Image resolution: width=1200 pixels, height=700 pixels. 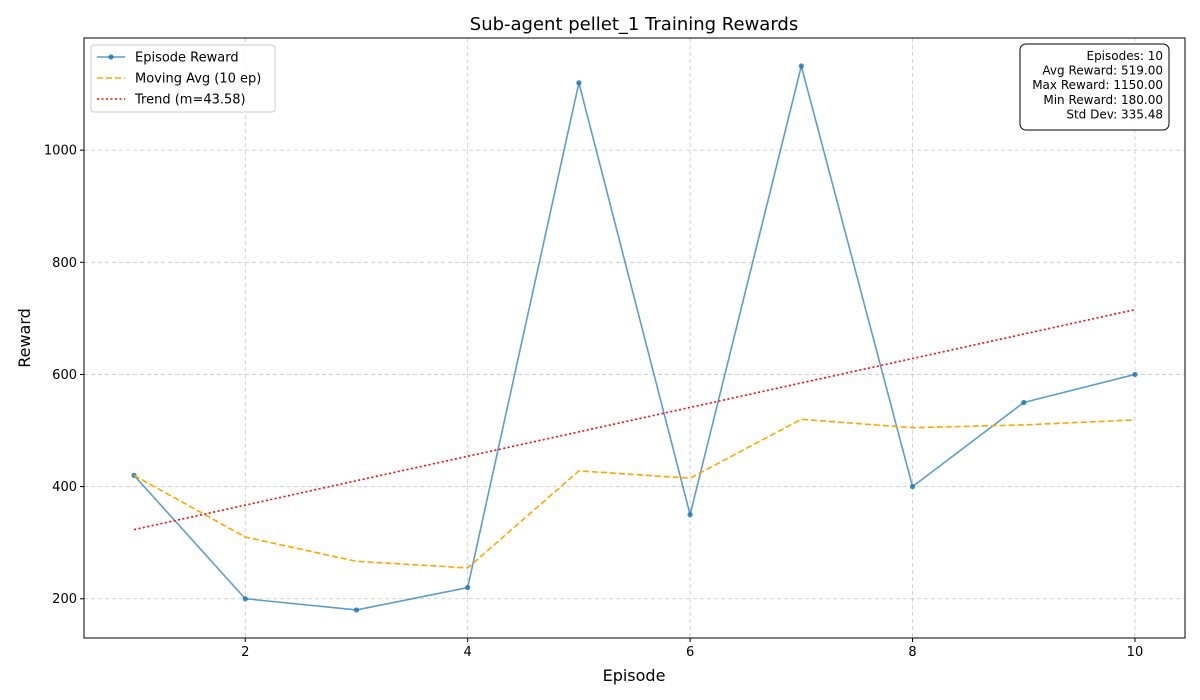 What do you see at coordinates (912, 652) in the screenshot?
I see `x-tick-label: 8` at bounding box center [912, 652].